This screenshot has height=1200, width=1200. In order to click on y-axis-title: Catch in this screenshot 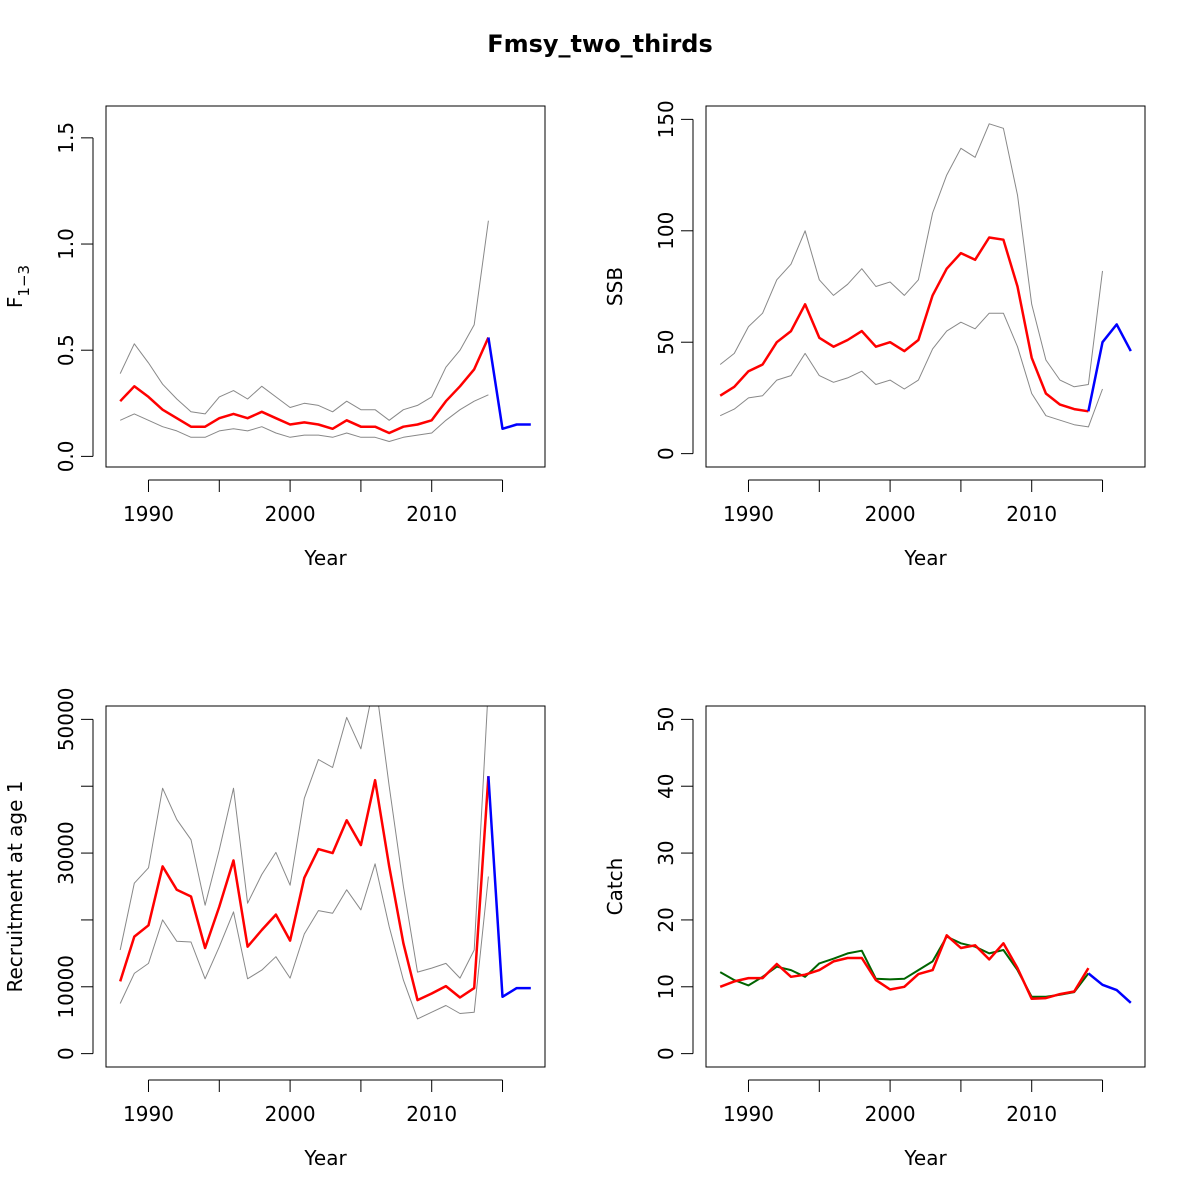, I will do `click(615, 887)`.